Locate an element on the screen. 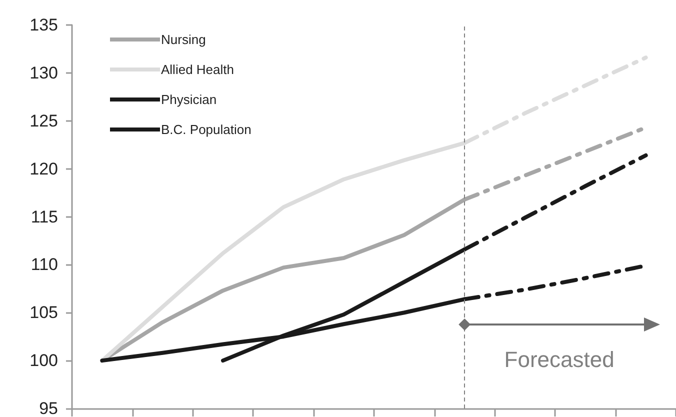 The height and width of the screenshot is (417, 676). y-tick-label: 105 is located at coordinates (44, 312).